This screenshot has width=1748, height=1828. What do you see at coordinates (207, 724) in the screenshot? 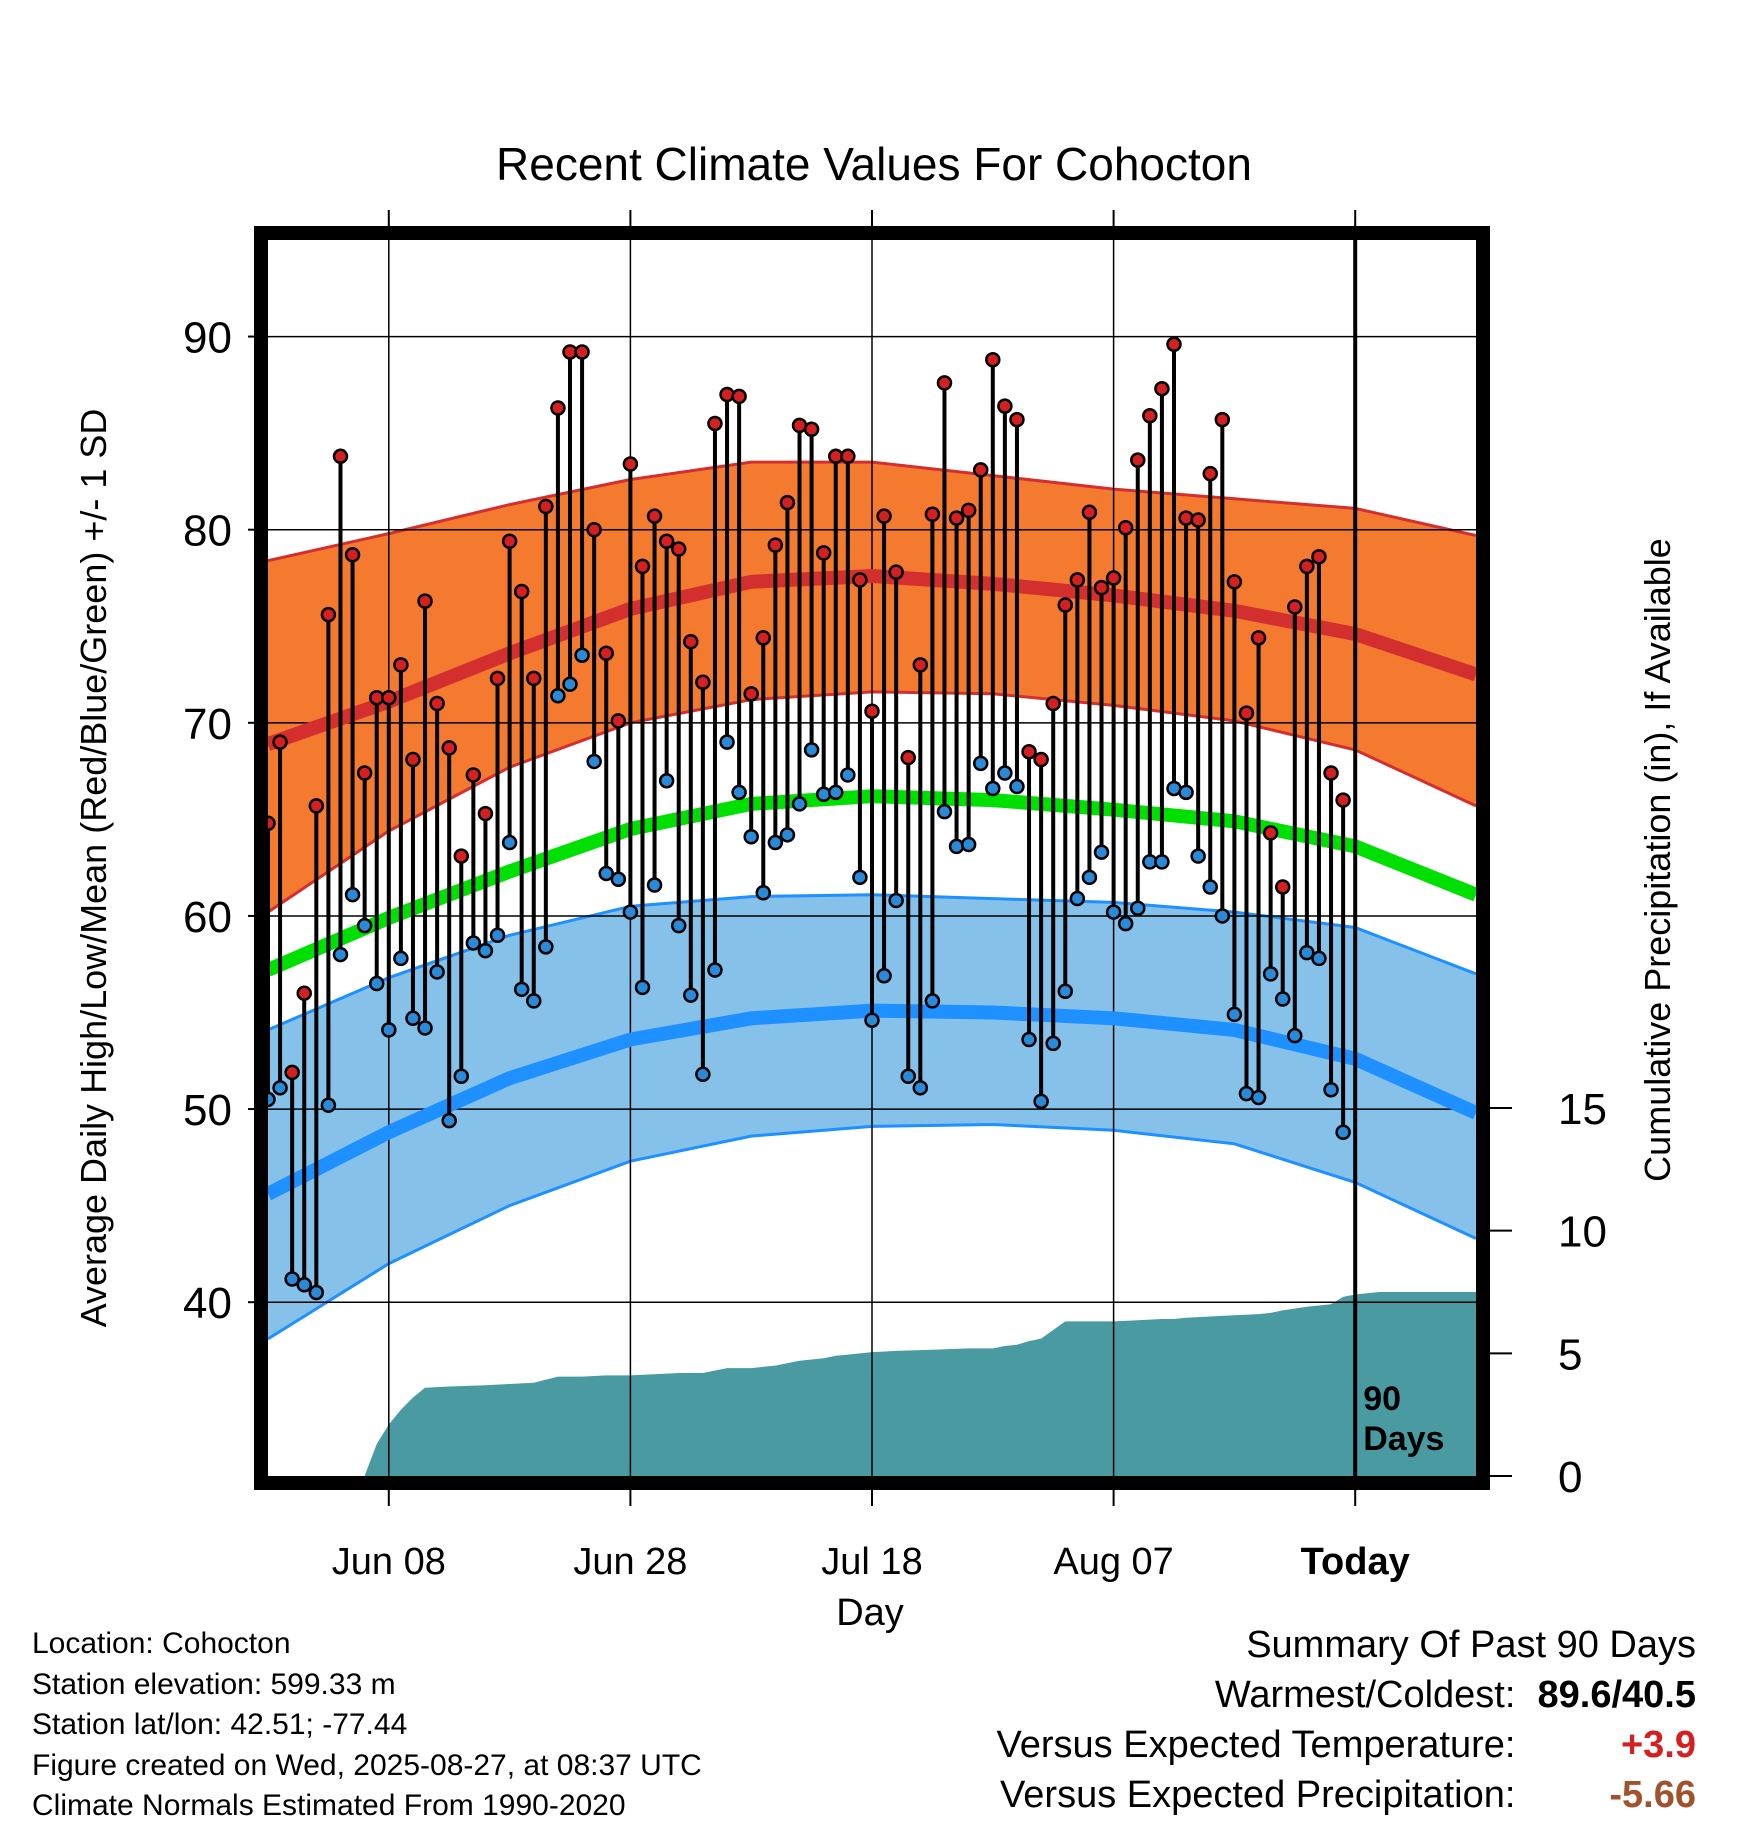
I see `y-tick-label: 70` at bounding box center [207, 724].